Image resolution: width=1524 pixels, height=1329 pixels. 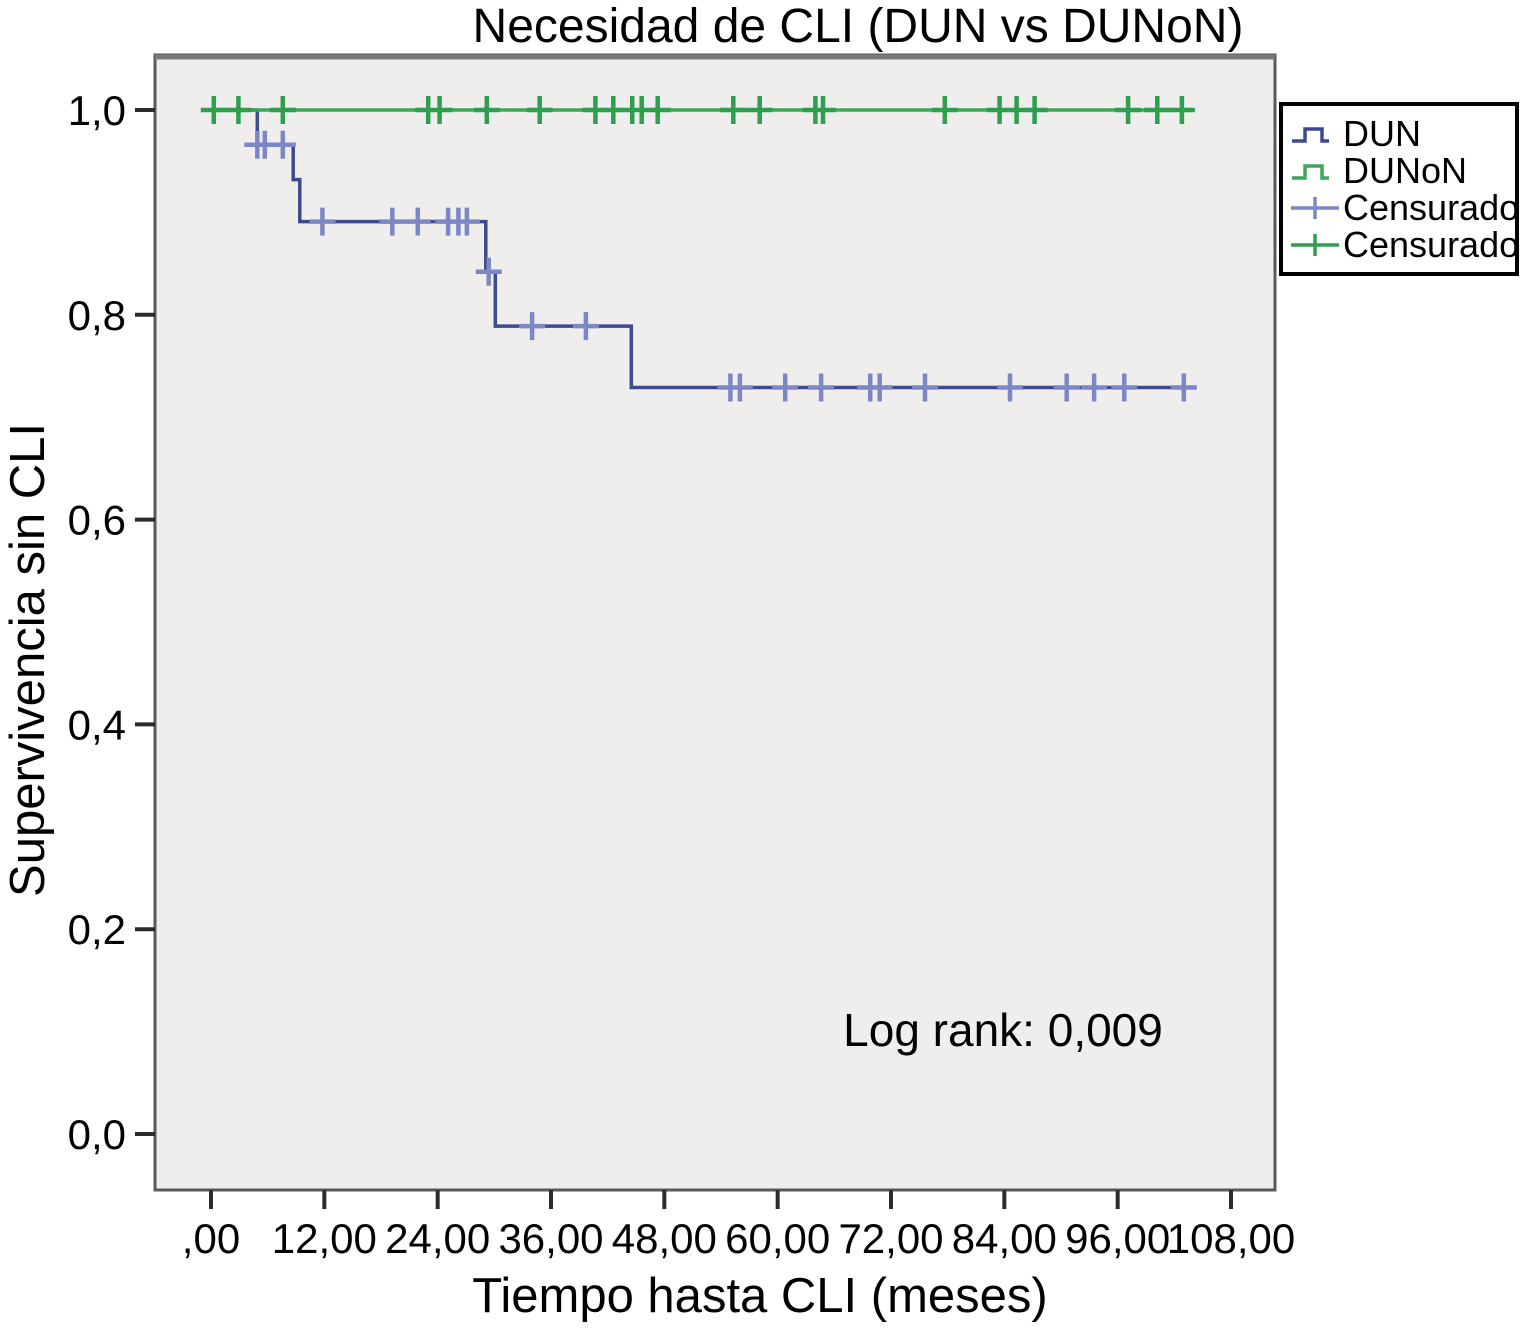 I want to click on censored-dunon-plus-icon, so click(x=1315, y=244).